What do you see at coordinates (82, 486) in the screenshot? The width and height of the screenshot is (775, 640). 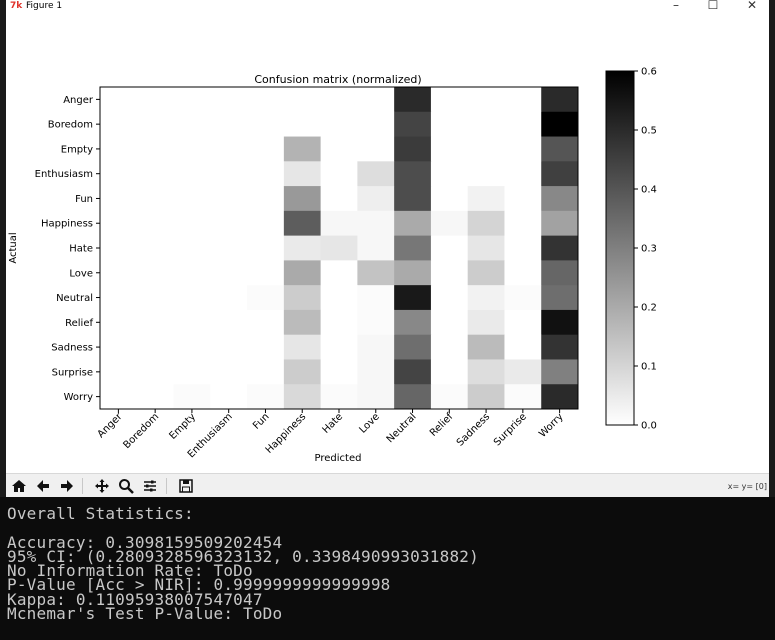 I see `toolbar-separator` at bounding box center [82, 486].